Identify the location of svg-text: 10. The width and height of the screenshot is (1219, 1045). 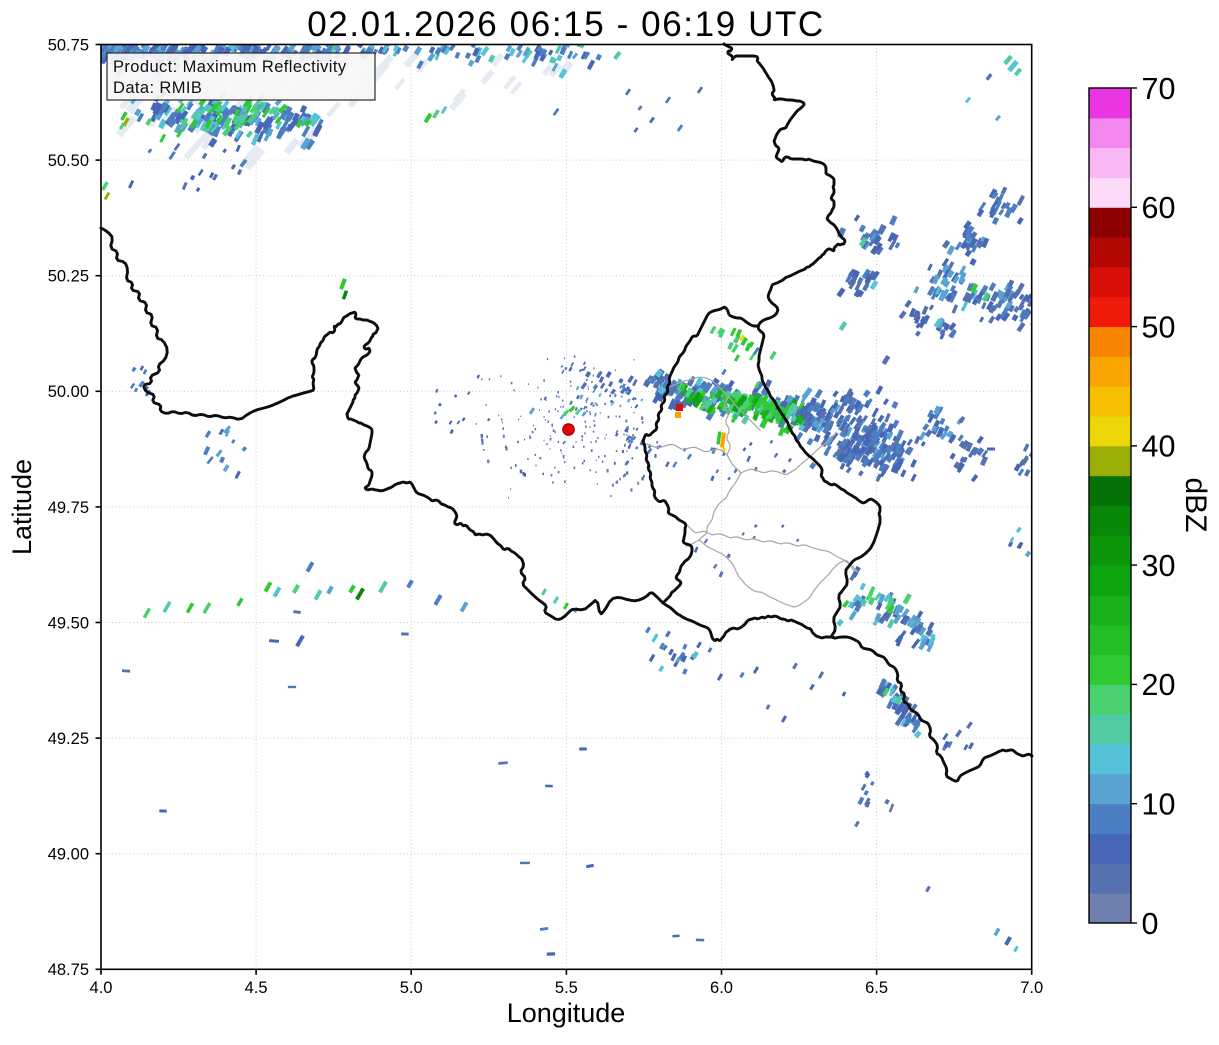
(1159, 805).